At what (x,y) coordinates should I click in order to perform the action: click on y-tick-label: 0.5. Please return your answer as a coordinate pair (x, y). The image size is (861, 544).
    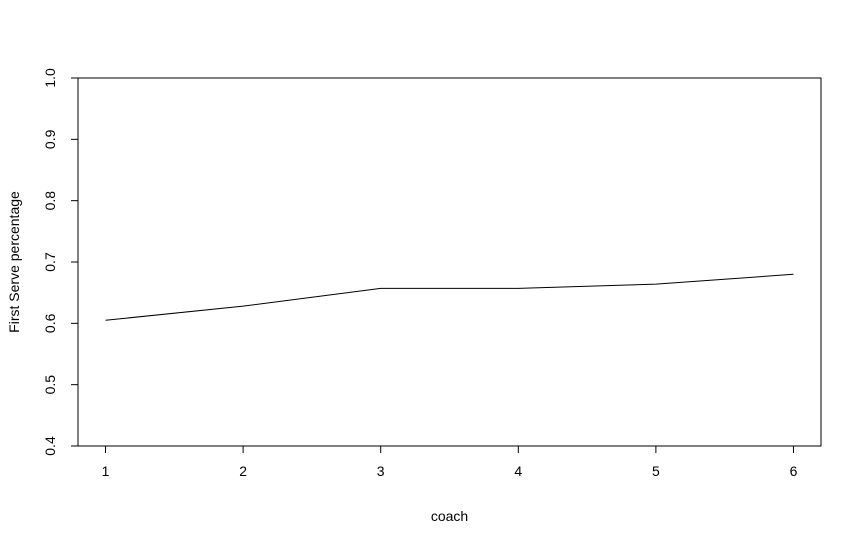
    Looking at the image, I should click on (50, 385).